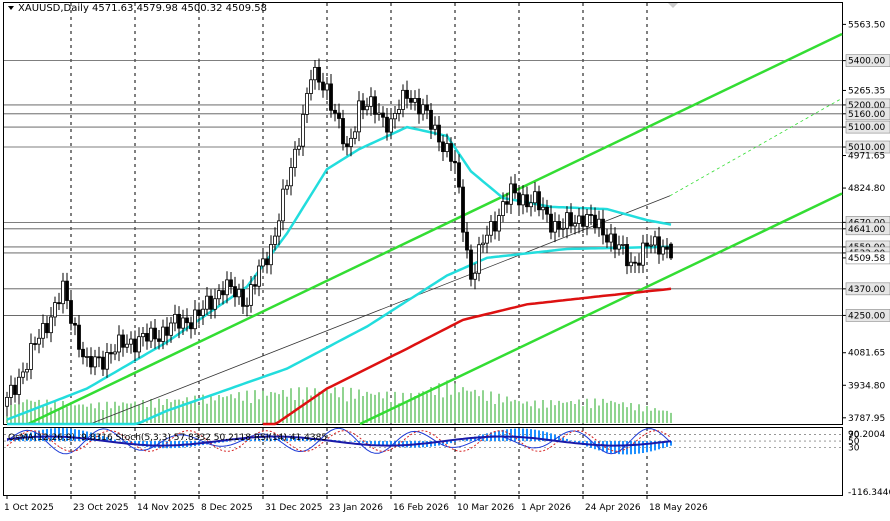 Image resolution: width=890 pixels, height=521 pixels. Describe the element at coordinates (866, 189) in the screenshot. I see `price-tick-label: 4824.80` at that location.